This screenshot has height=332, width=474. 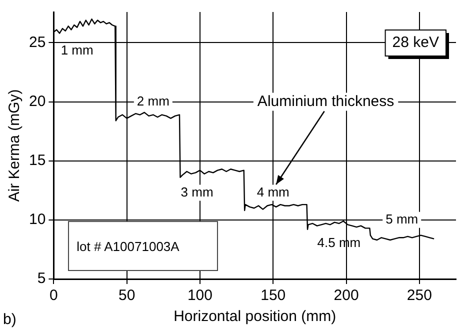 What do you see at coordinates (199, 295) in the screenshot?
I see `x-tick-label: 100` at bounding box center [199, 295].